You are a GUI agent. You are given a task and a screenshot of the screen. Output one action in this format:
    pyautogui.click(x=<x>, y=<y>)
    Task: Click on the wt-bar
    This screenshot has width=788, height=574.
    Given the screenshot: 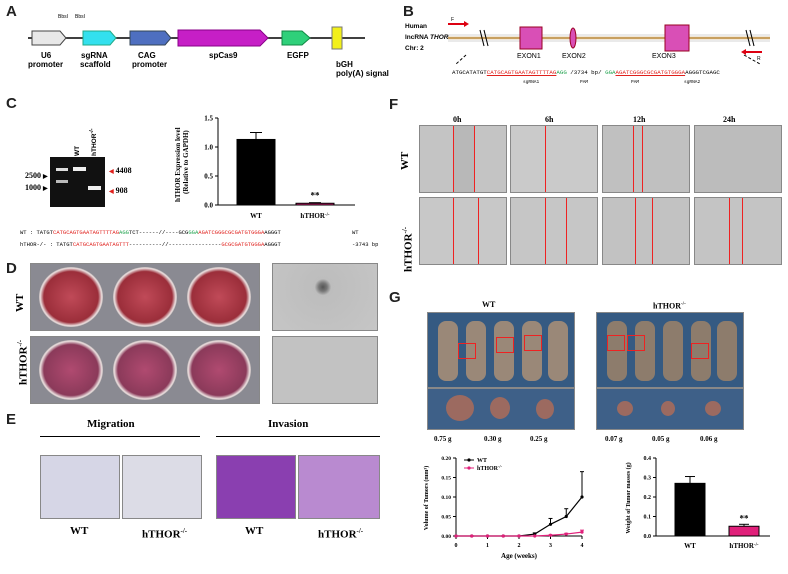 What is the action you would take?
    pyautogui.click(x=744, y=531)
    